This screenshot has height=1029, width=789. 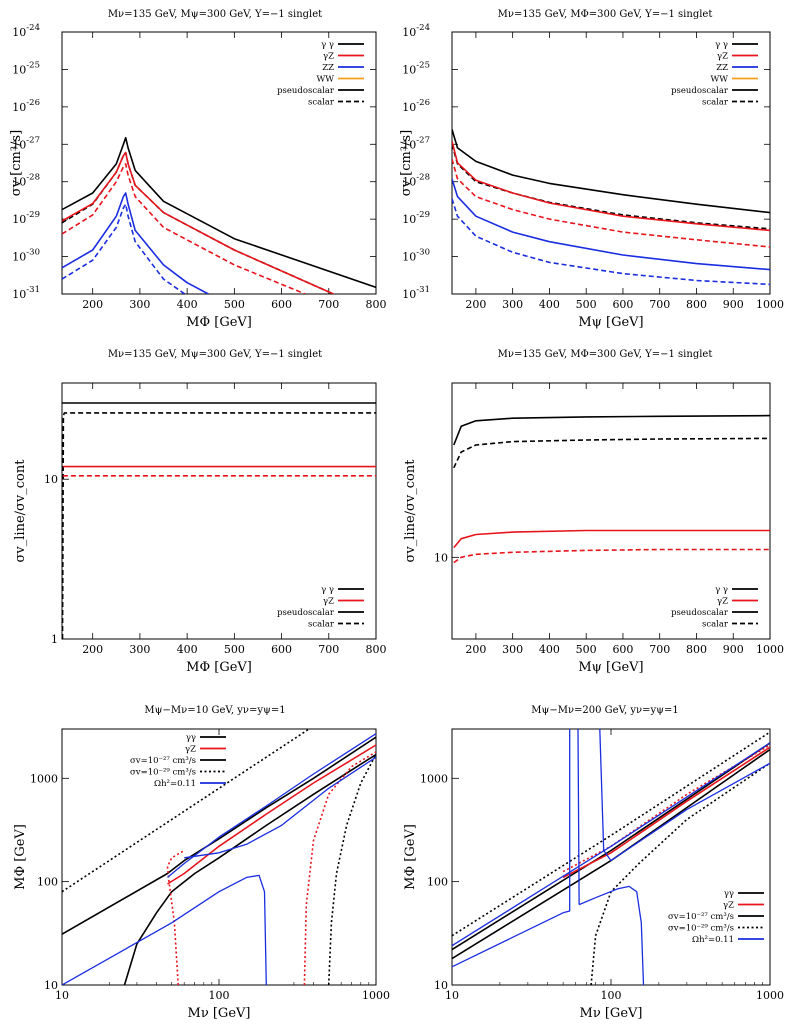 I want to click on panel-3-title: Mν=135 GeV, Mψ=300 GeV, Y=−1 singlet, so click(x=215, y=354).